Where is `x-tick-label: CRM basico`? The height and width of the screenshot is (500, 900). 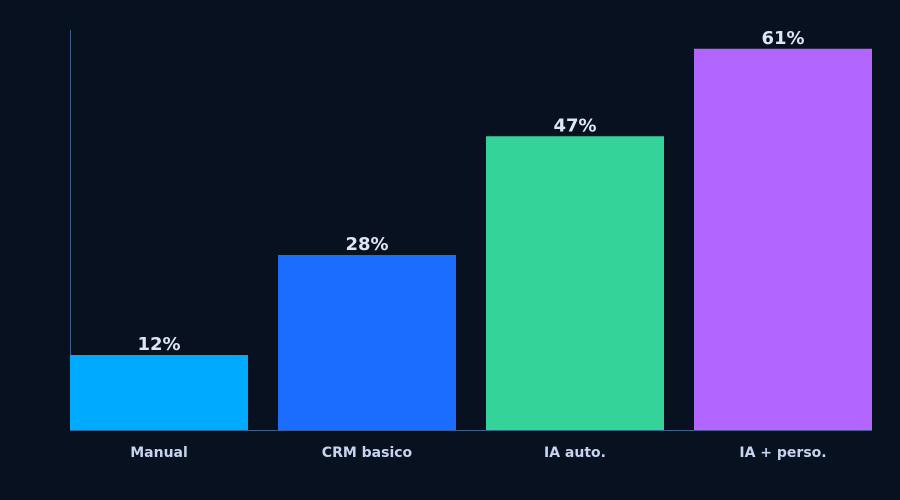
x-tick-label: CRM basico is located at coordinates (367, 453).